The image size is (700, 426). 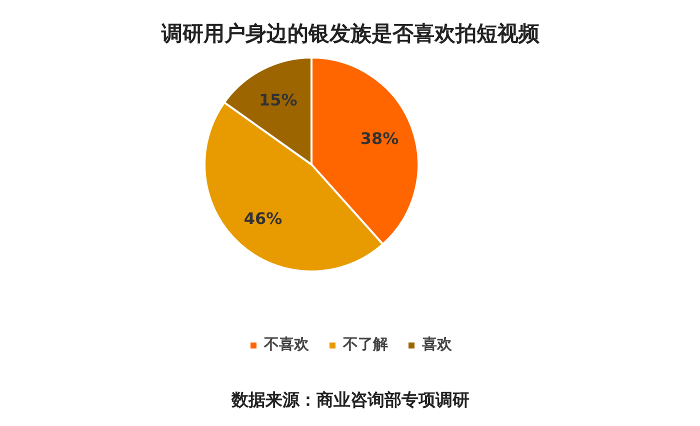 What do you see at coordinates (278, 100) in the screenshot?
I see `data-label: 15%` at bounding box center [278, 100].